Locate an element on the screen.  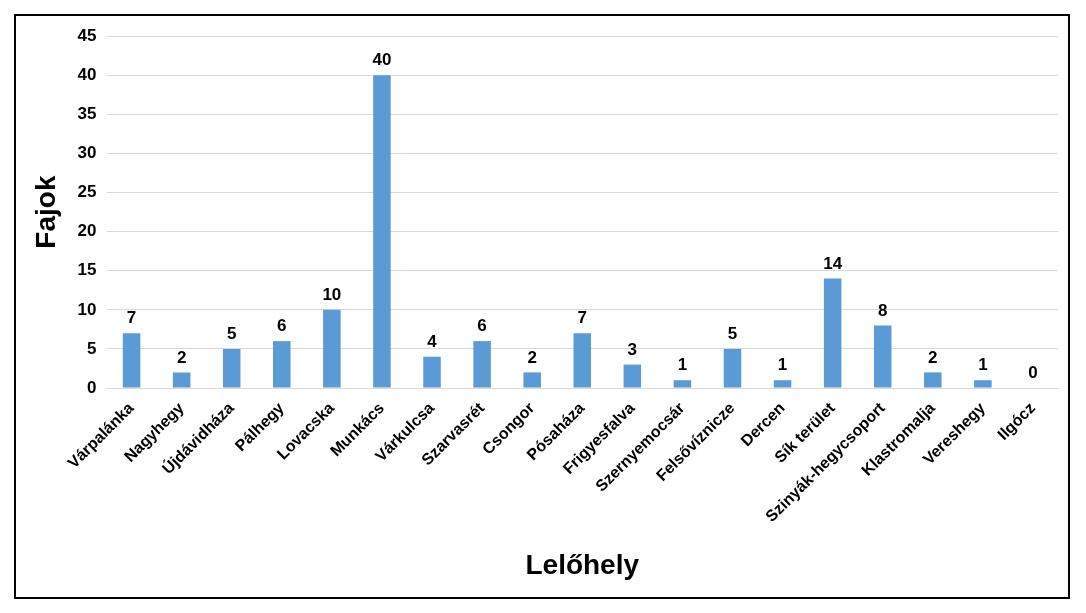
data-label: 0 is located at coordinates (1033, 373).